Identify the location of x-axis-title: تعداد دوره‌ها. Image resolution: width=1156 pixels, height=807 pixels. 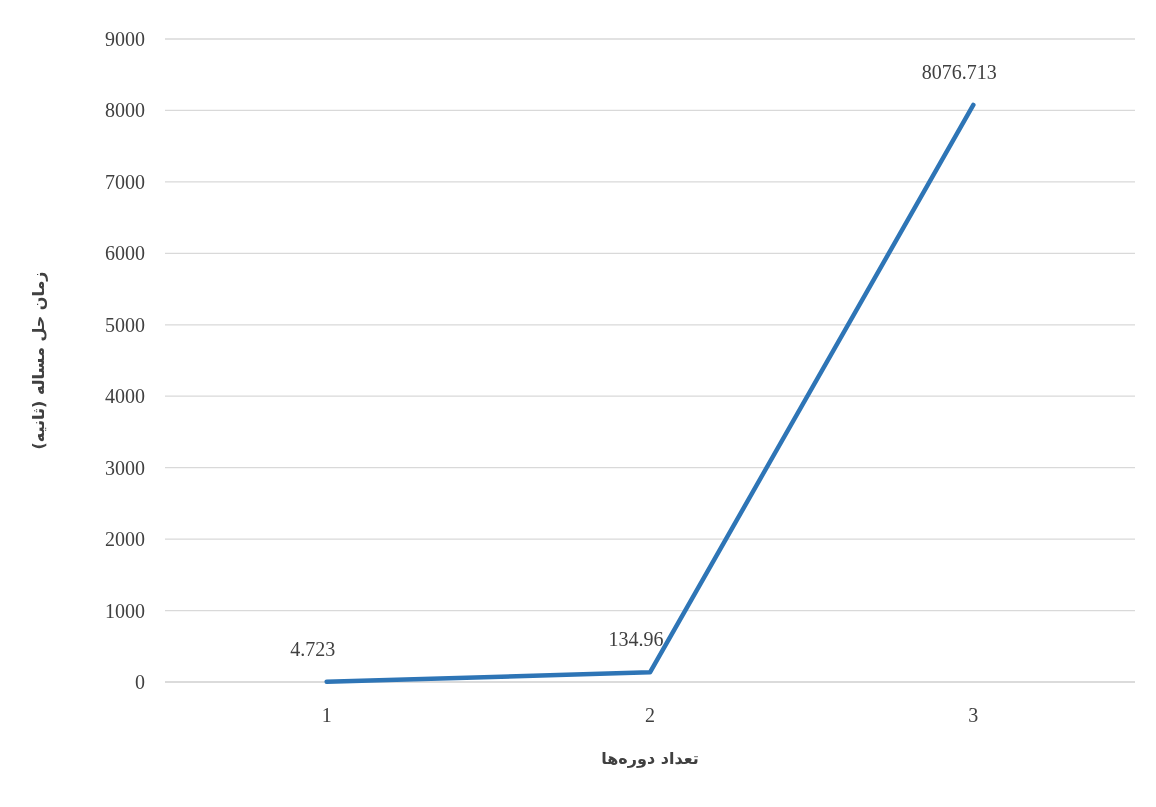
(650, 758).